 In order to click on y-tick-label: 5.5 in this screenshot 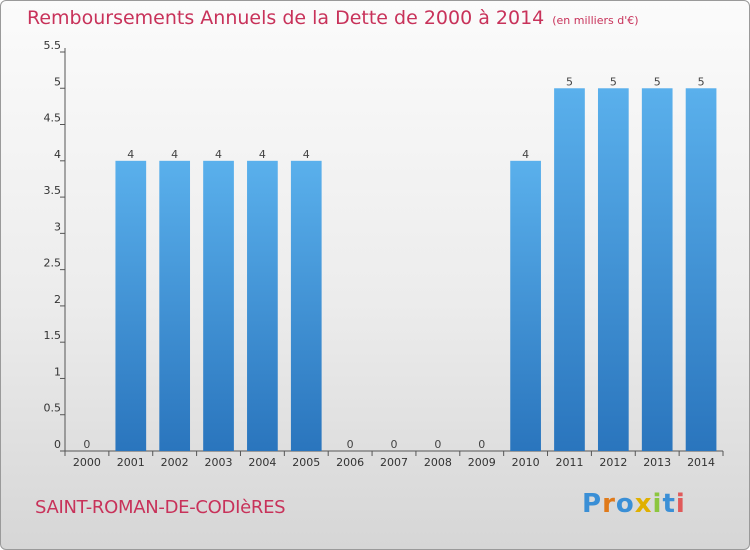, I will do `click(53, 45)`.